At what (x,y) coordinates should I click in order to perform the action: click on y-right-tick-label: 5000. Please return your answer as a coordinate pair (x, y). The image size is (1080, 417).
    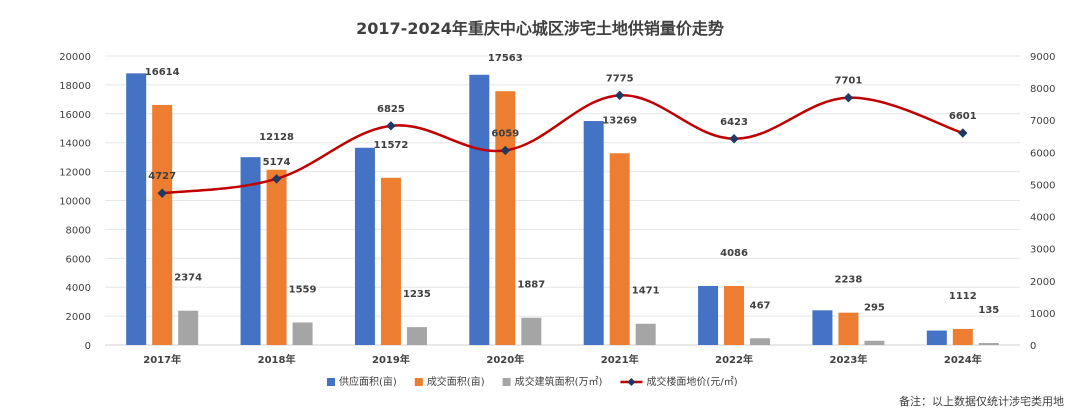
    Looking at the image, I should click on (1042, 185).